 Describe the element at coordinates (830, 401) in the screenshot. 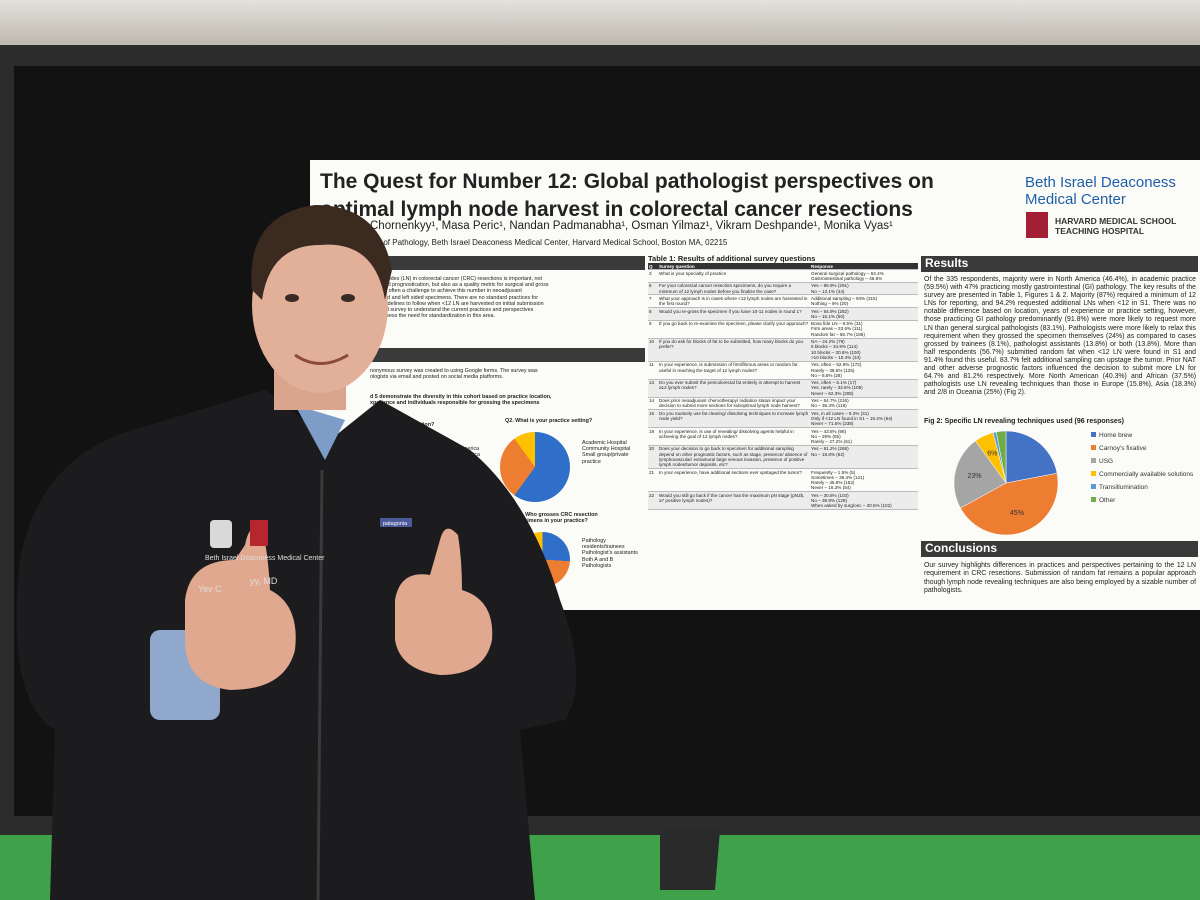

I see `response-line: Yes – 64.7% (216)` at that location.